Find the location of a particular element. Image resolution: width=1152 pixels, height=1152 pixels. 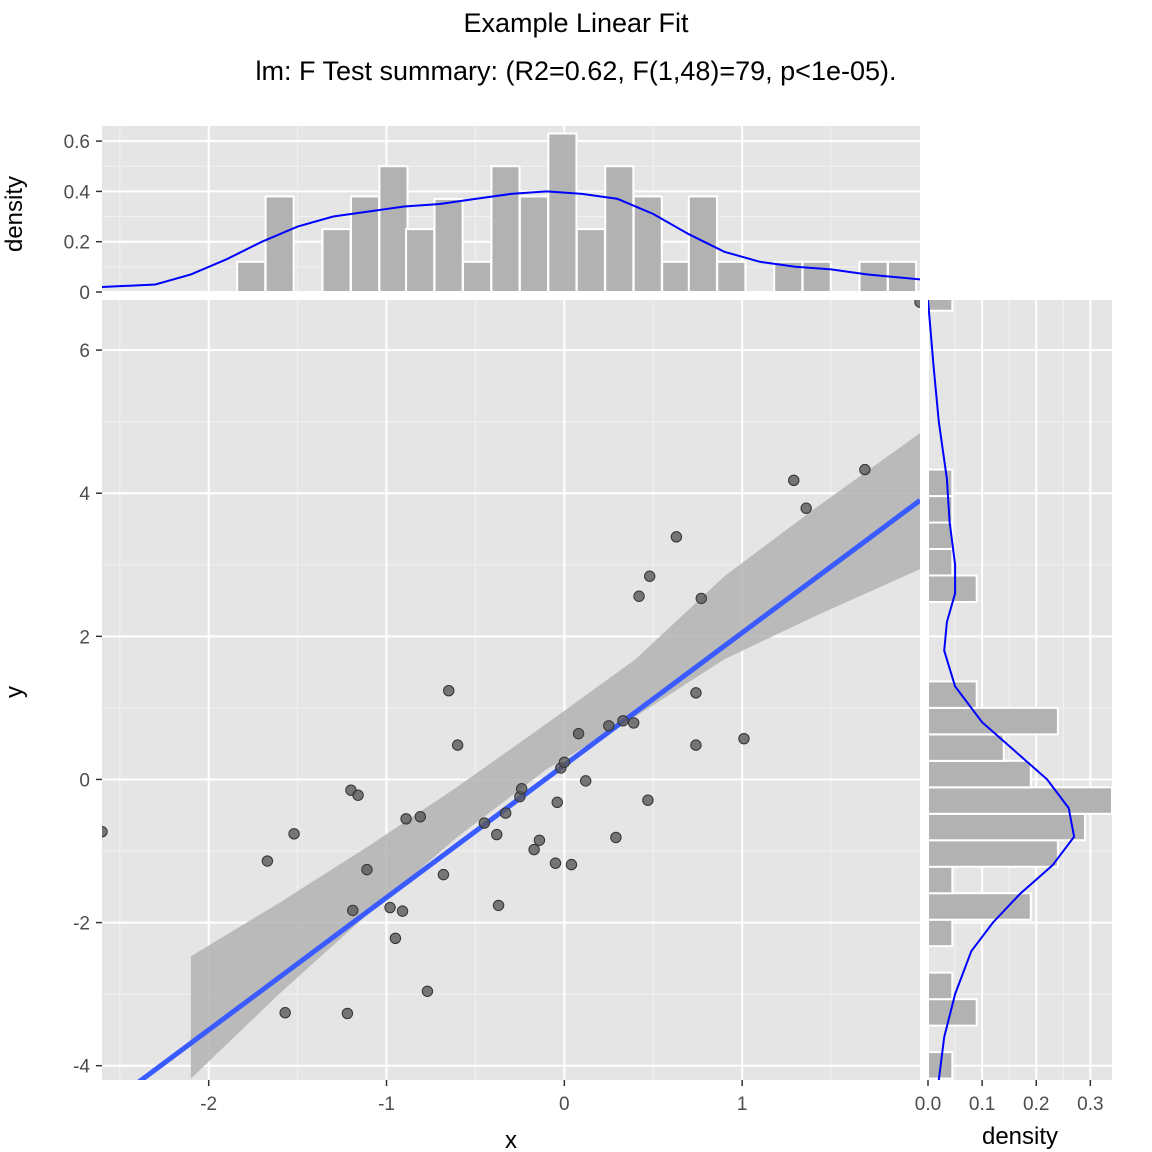

right-plot-area is located at coordinates (1020, 690).